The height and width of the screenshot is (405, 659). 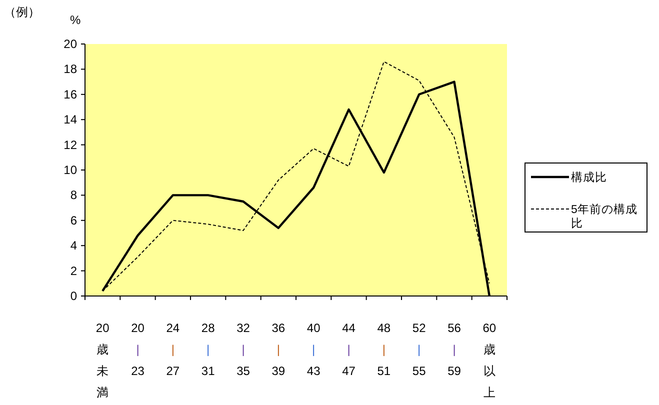 What do you see at coordinates (71, 119) in the screenshot?
I see `y-tick-label: 14` at bounding box center [71, 119].